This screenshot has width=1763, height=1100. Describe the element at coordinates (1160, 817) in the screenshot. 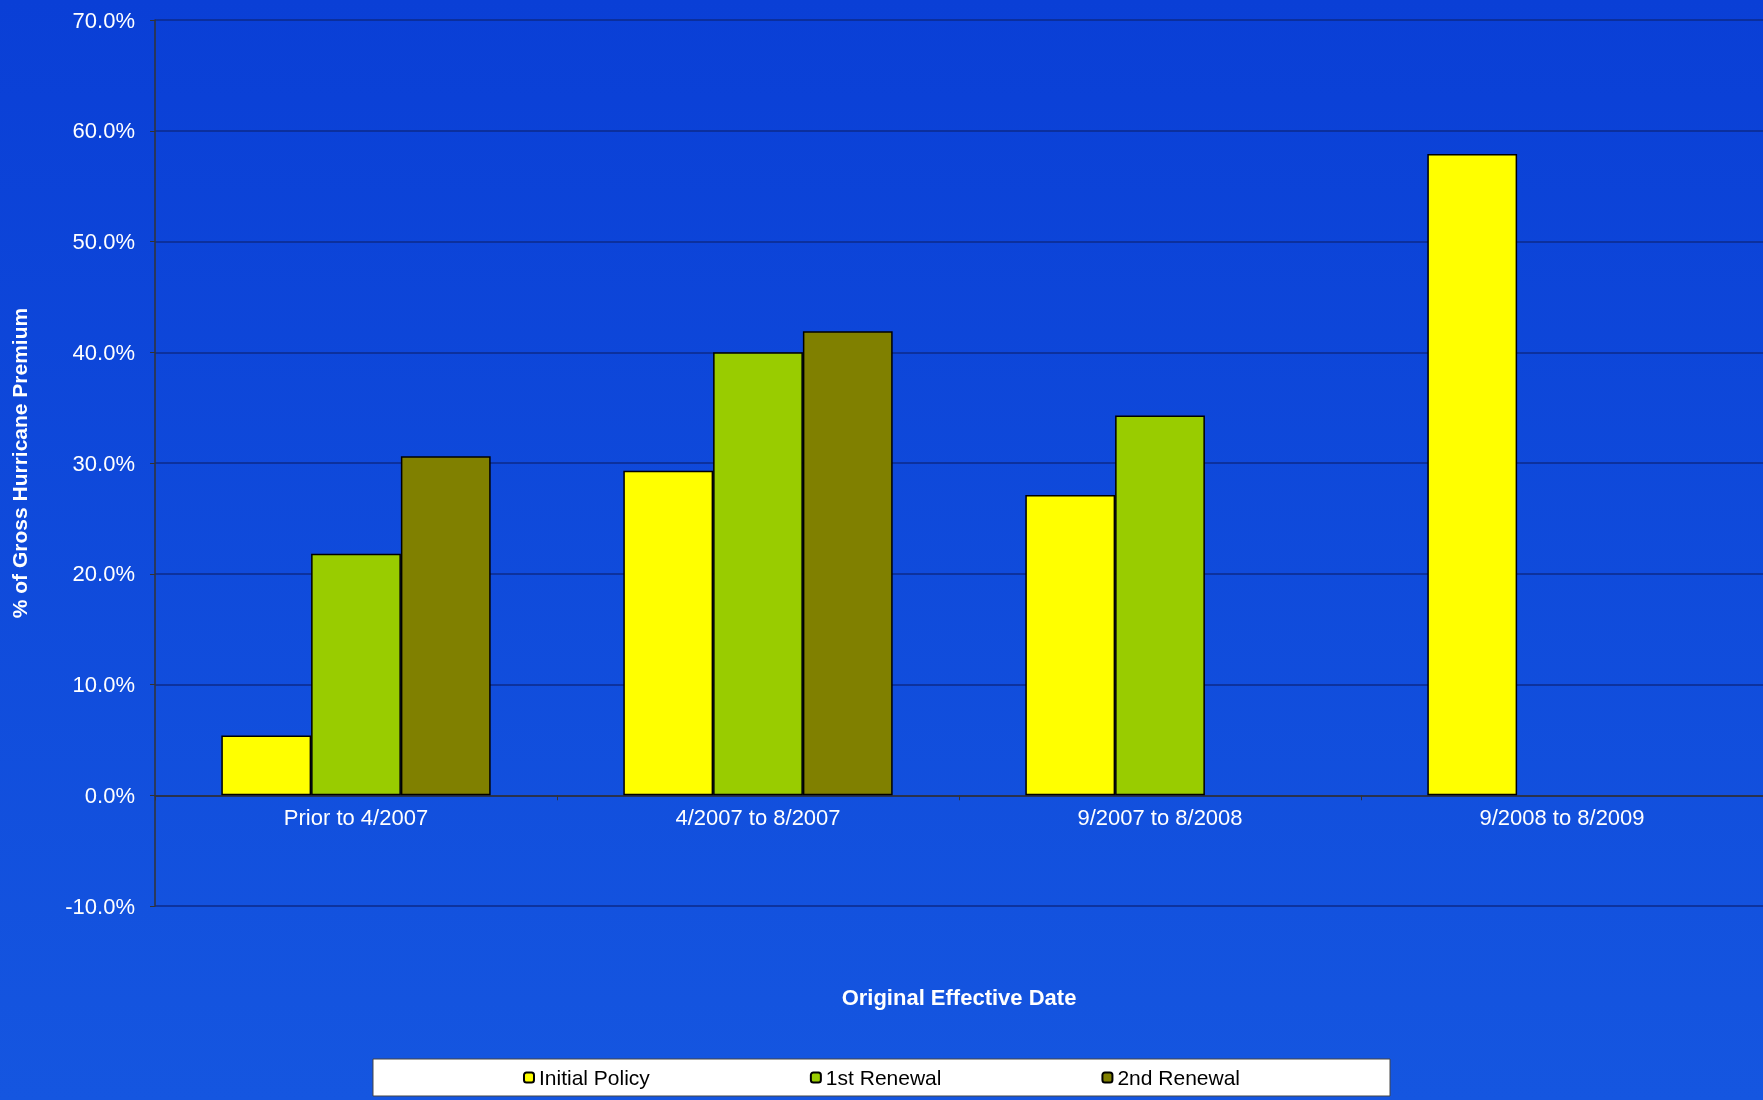

I see `x-tick-label: 9/2007 to 8/2008` at that location.